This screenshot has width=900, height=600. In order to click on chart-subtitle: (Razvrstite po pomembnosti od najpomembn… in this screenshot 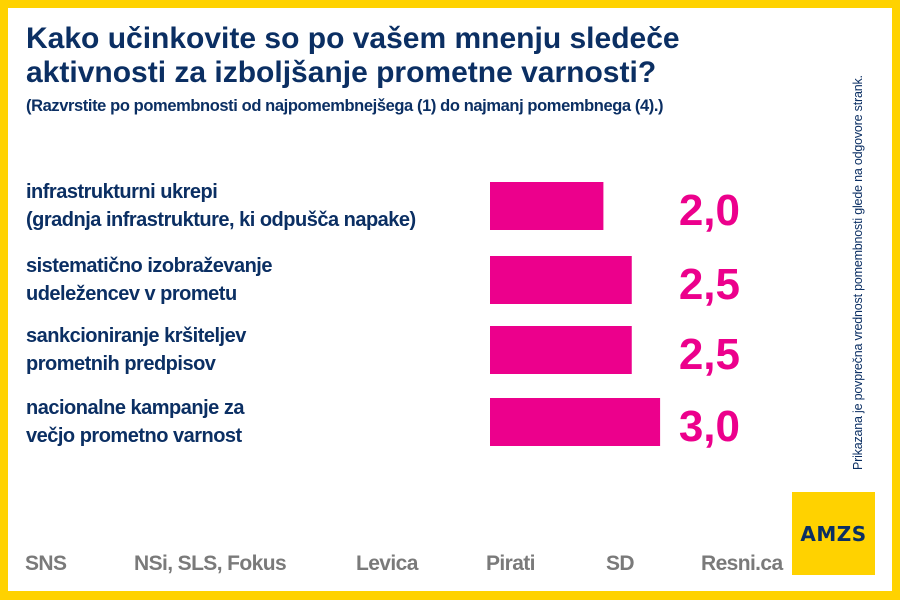, I will do `click(345, 106)`.